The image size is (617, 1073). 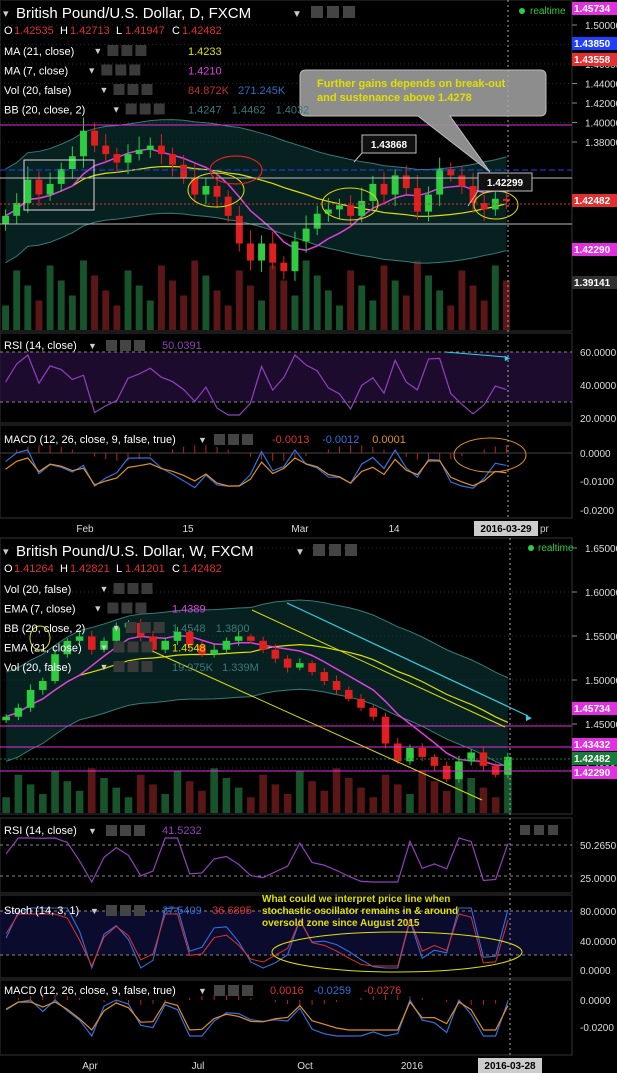 I want to click on weekly-macd-dropdown-icon: ▼, so click(x=202, y=991).